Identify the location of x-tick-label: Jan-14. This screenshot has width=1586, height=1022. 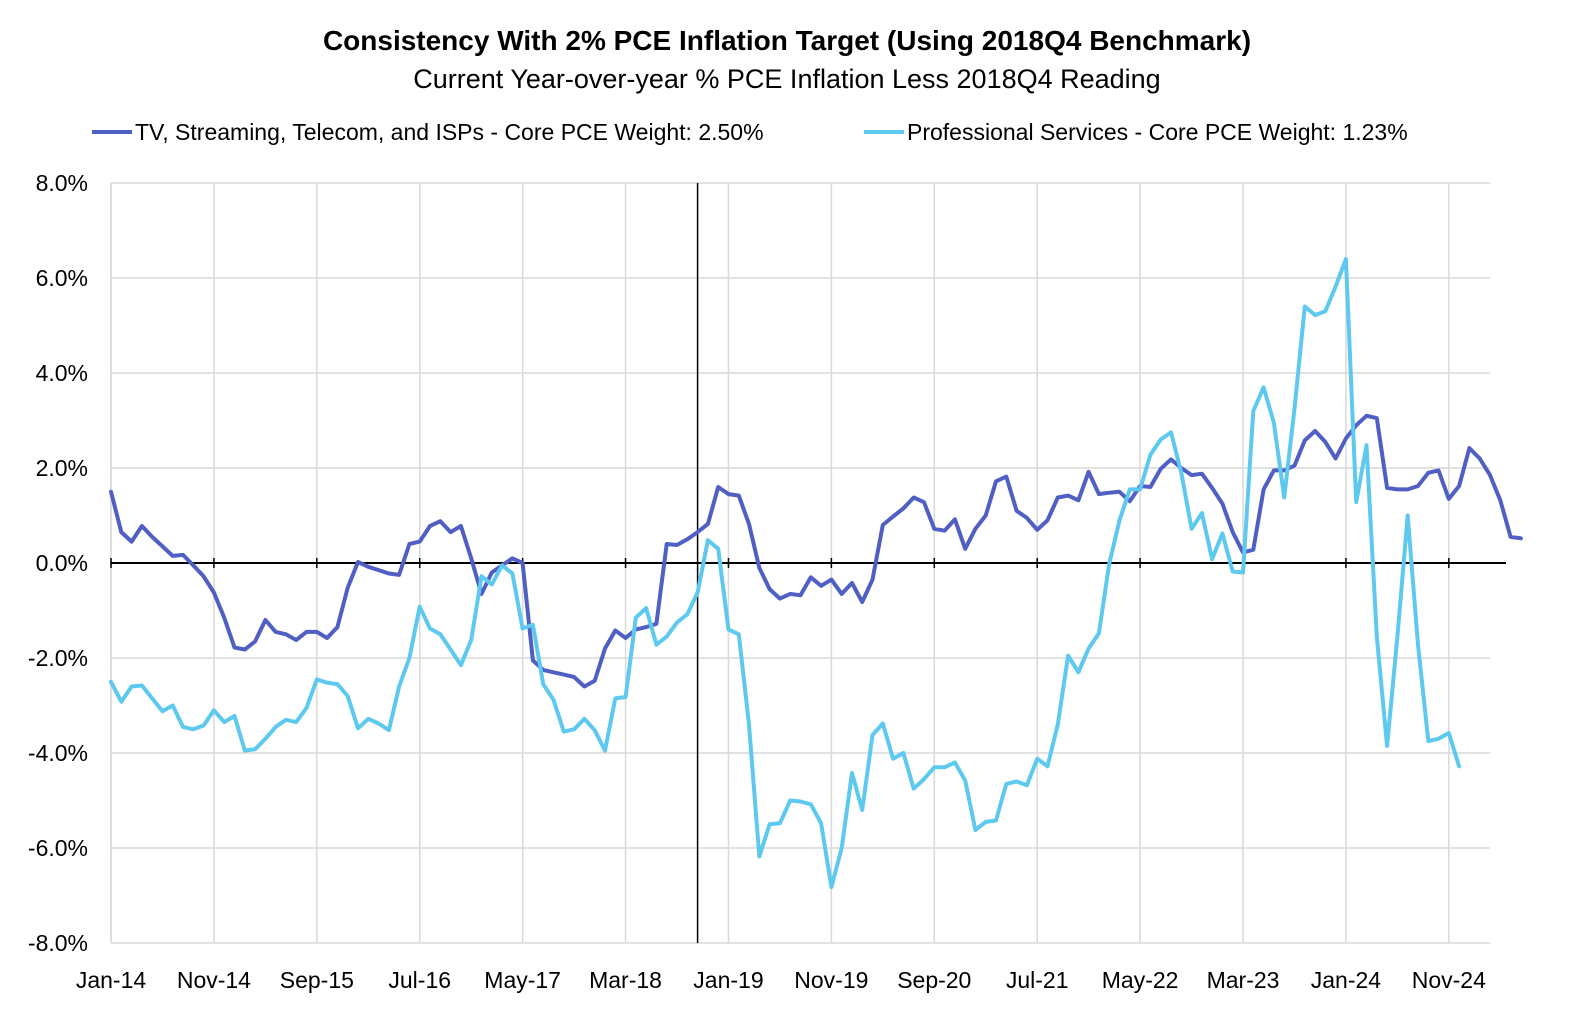
(111, 980).